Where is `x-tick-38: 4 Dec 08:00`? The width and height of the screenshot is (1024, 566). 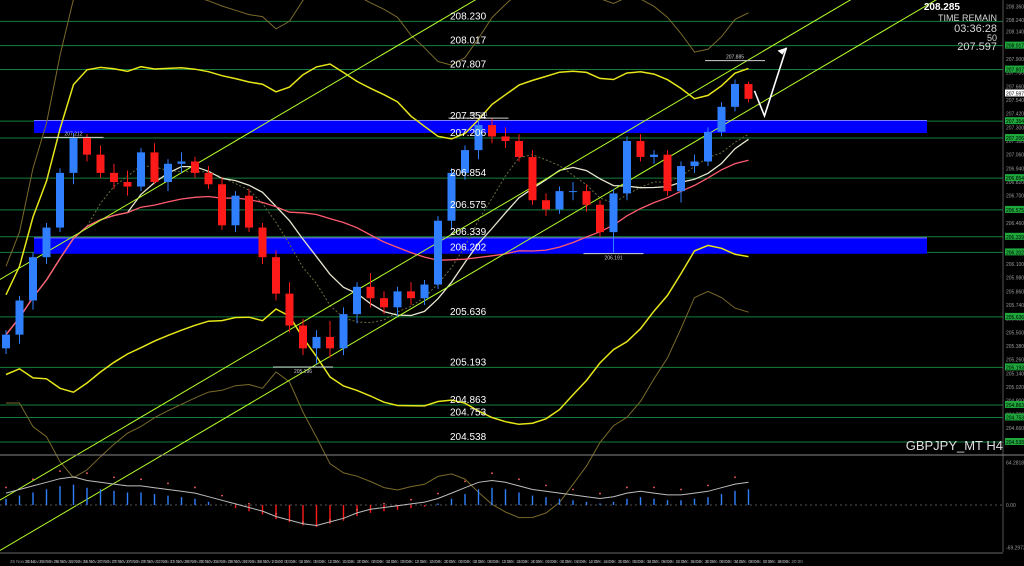
x-tick-38: 4 Dec 08:00 is located at coordinates (573, 561).